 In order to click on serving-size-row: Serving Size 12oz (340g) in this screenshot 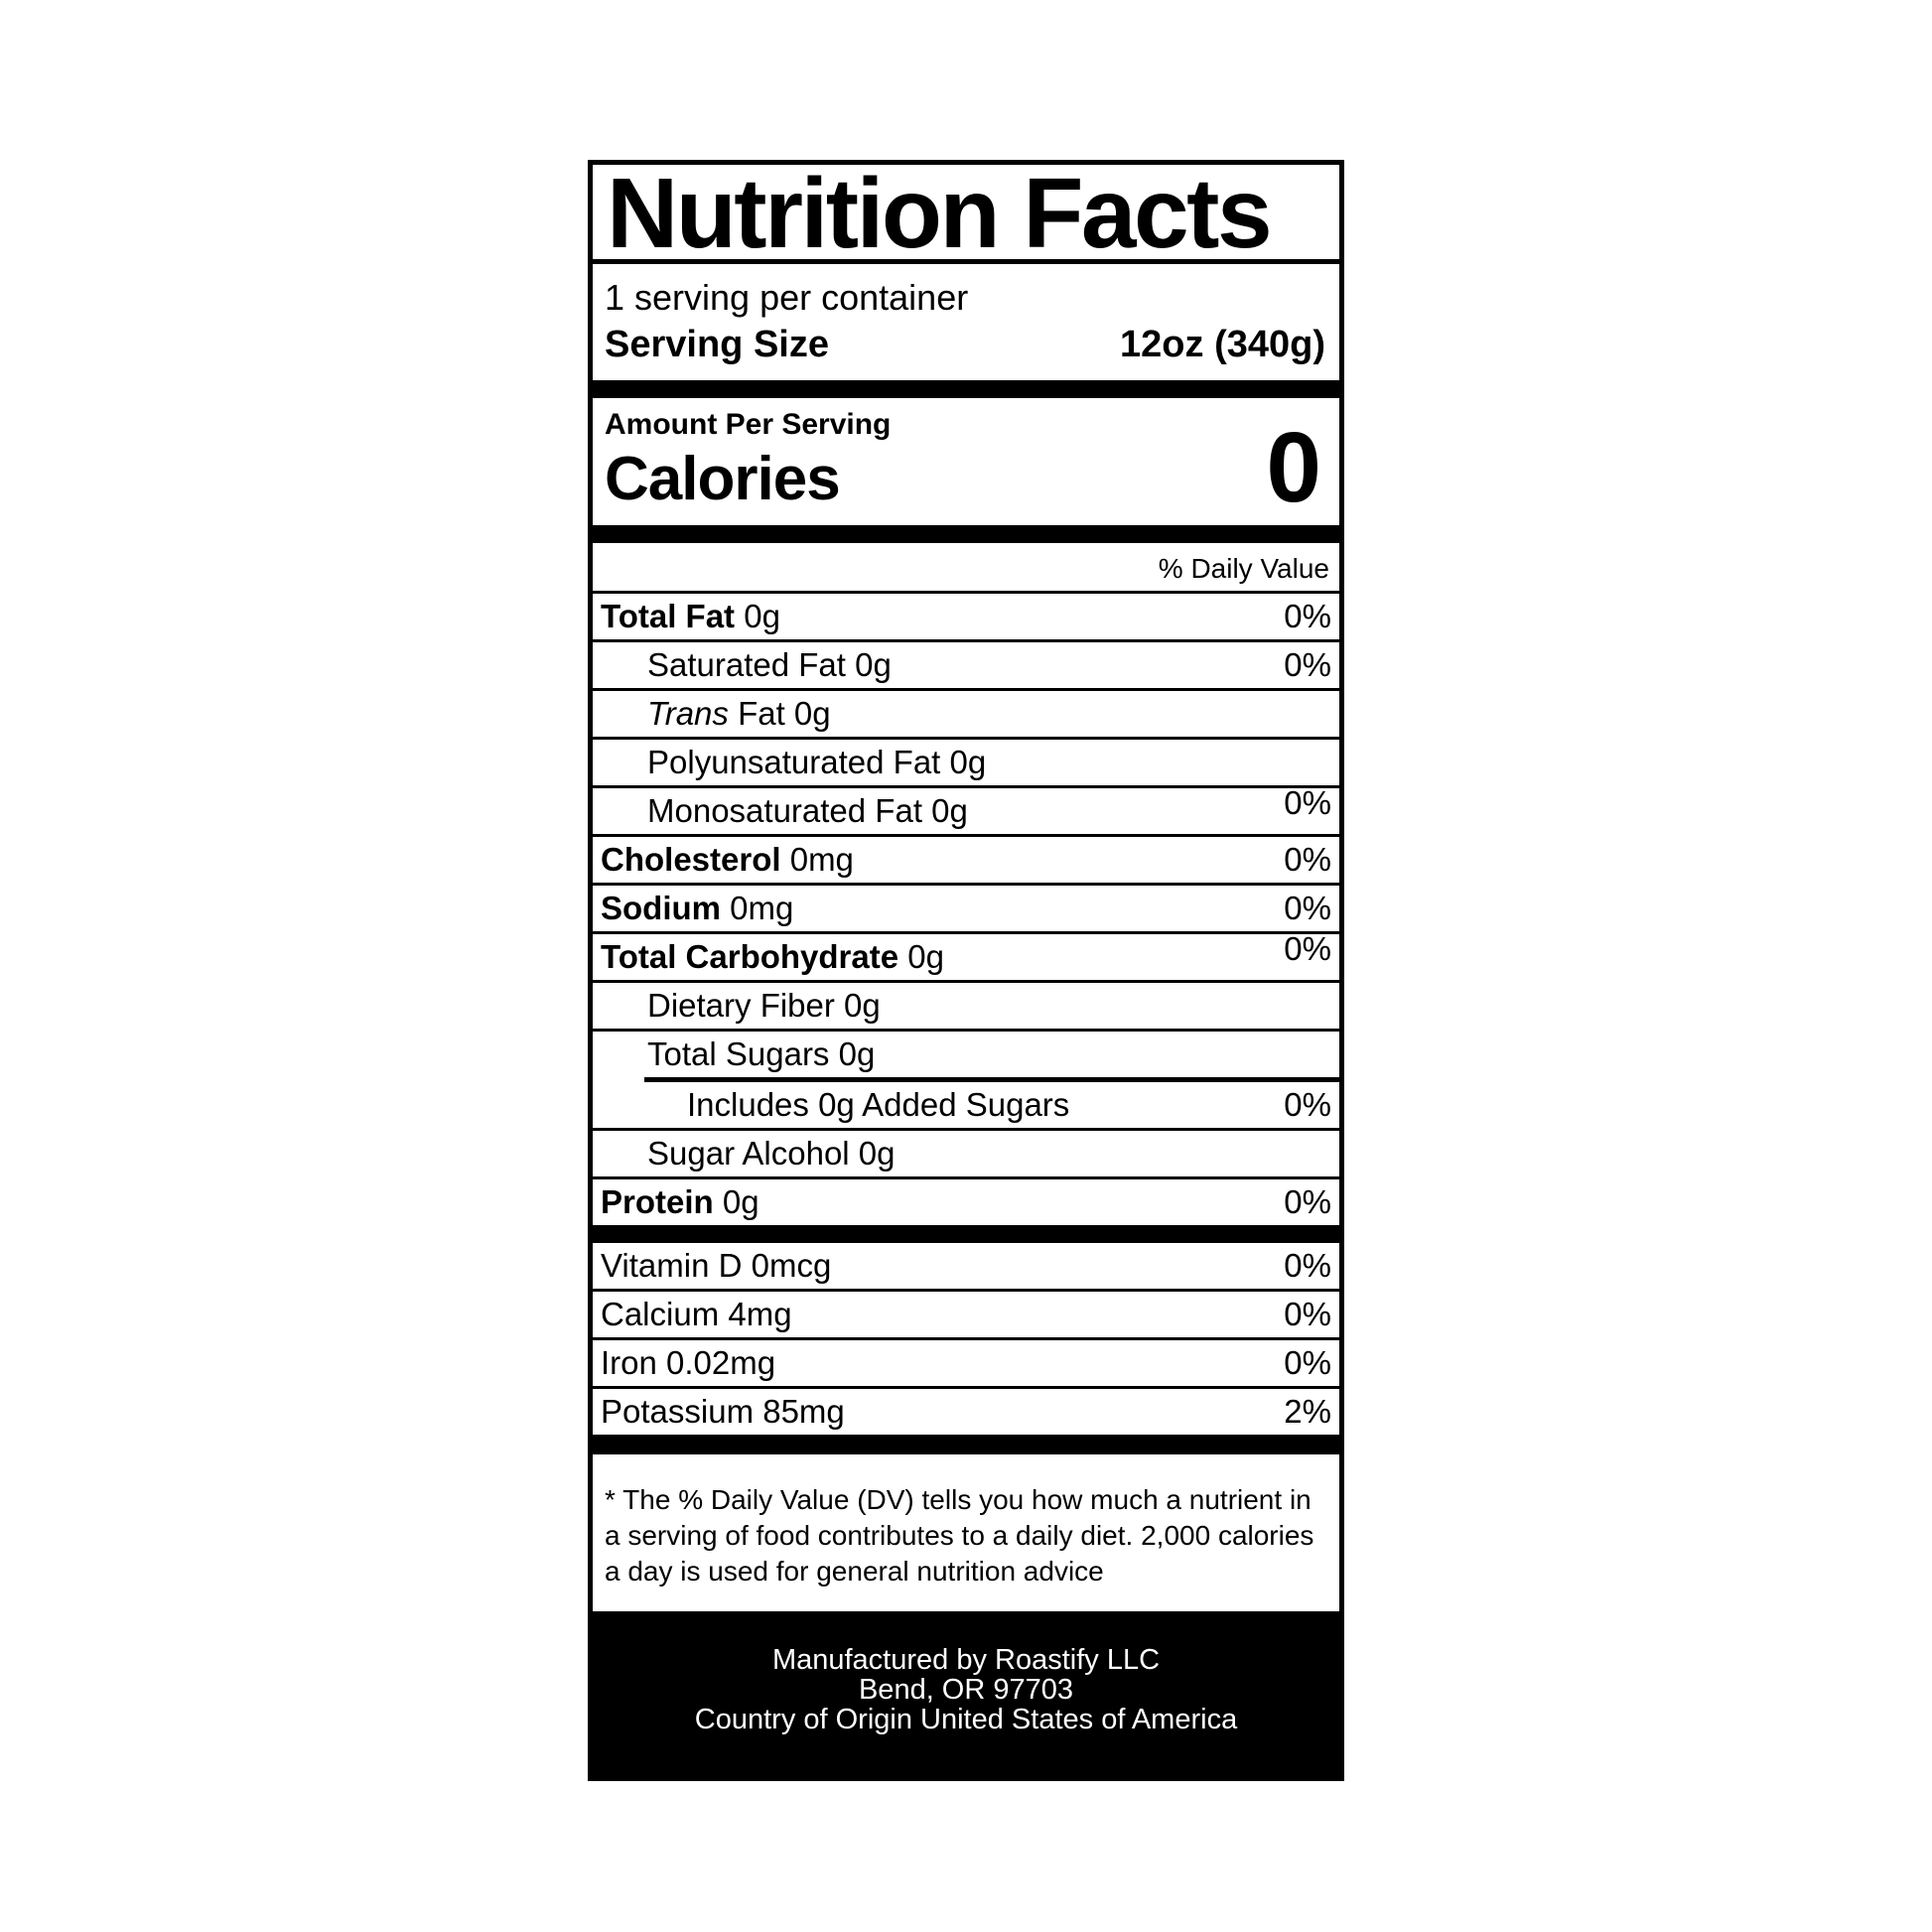, I will do `click(966, 350)`.